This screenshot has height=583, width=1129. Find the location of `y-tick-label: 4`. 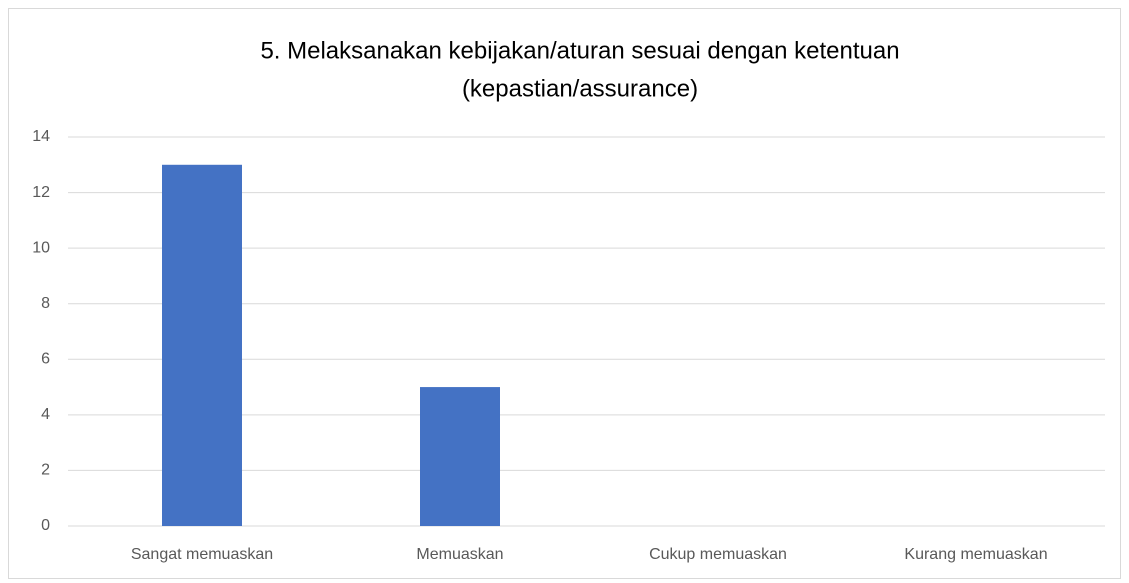

y-tick-label: 4 is located at coordinates (45, 414).